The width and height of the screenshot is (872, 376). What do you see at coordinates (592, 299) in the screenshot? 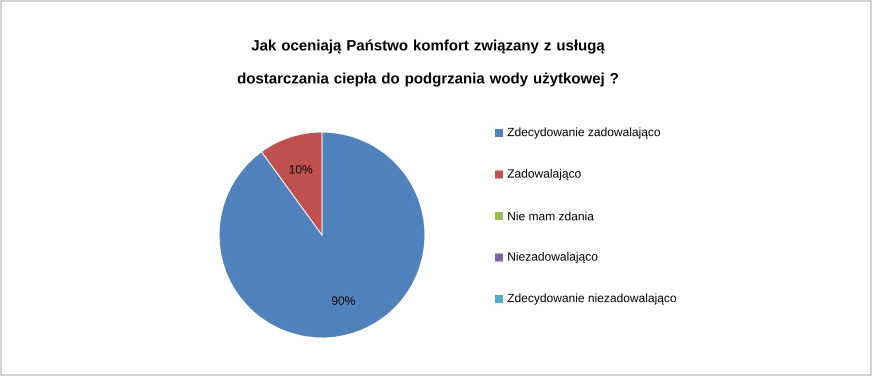
I see `legend-label: Zdecydowanie niezadowalająco` at bounding box center [592, 299].